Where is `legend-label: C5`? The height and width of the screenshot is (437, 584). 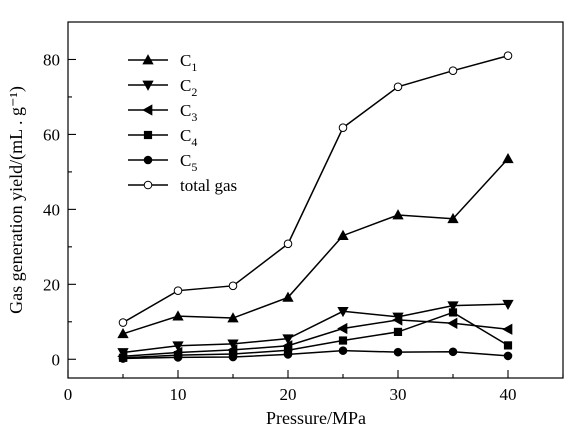 legend-label: C5 is located at coordinates (188, 162).